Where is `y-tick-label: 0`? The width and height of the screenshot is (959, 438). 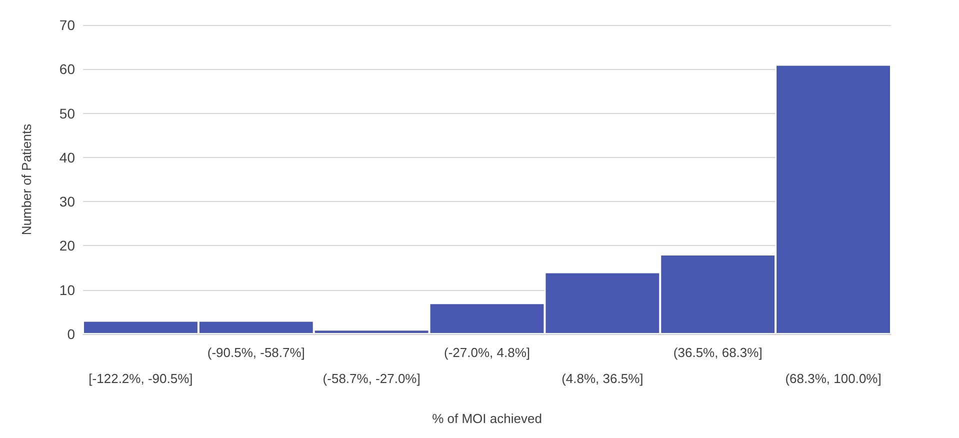
y-tick-label: 0 is located at coordinates (71, 334).